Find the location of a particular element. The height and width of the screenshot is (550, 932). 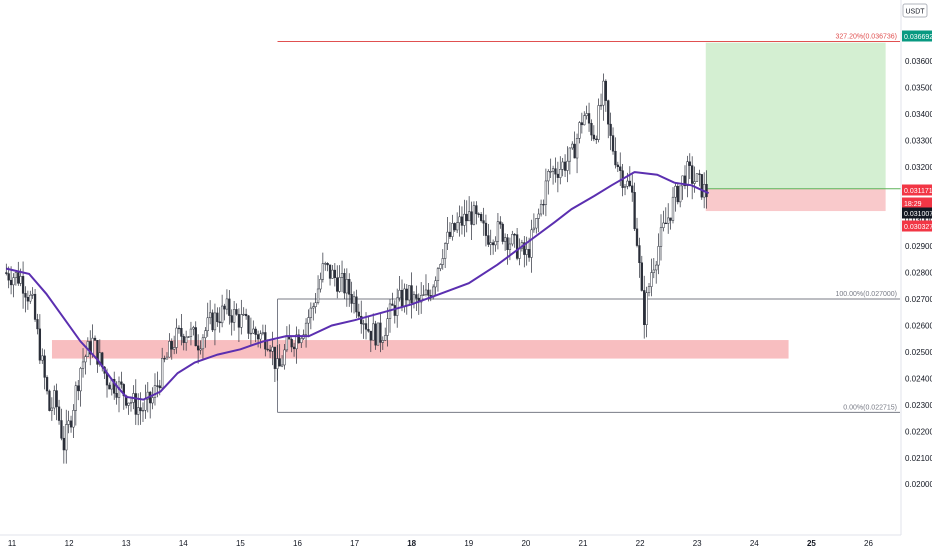

currency-button: USDT is located at coordinates (915, 10).